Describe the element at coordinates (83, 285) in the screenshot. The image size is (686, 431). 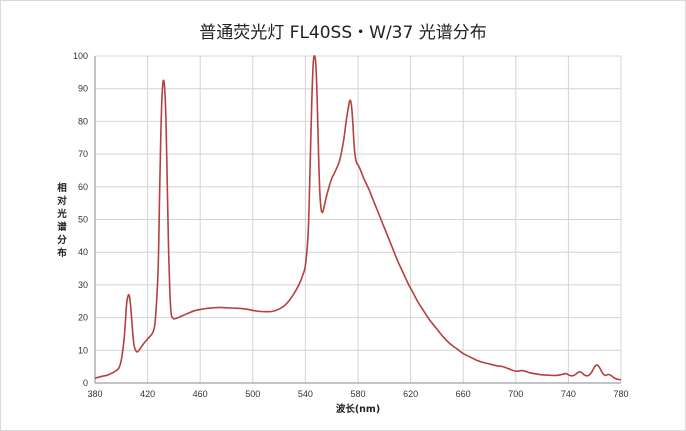
I see `y-tick-label: 30` at that location.